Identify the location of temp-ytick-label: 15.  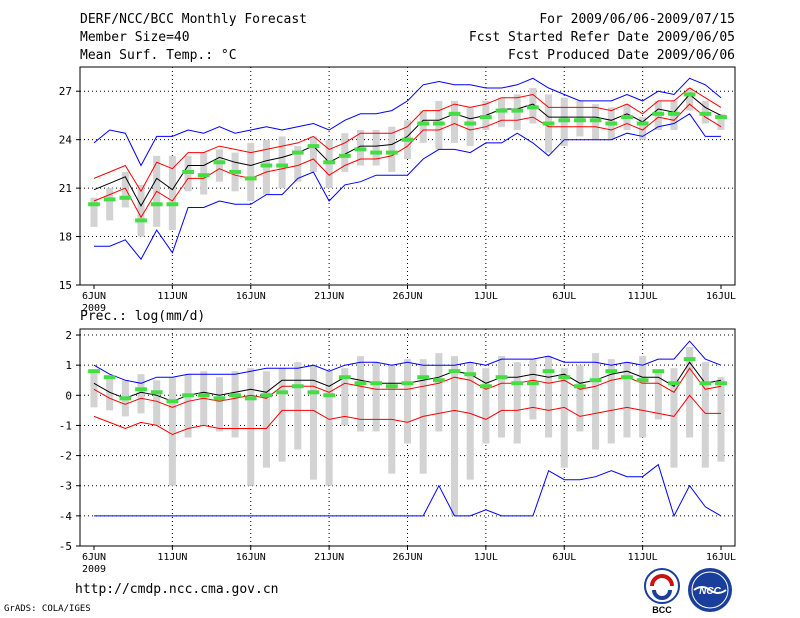
(65, 285).